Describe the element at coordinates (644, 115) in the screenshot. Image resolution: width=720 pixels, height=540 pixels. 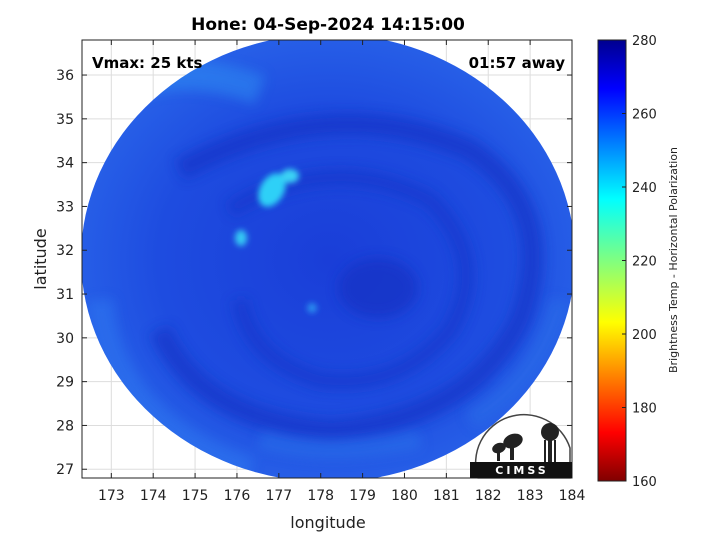
I see `colorbar-tick-label: 260` at that location.